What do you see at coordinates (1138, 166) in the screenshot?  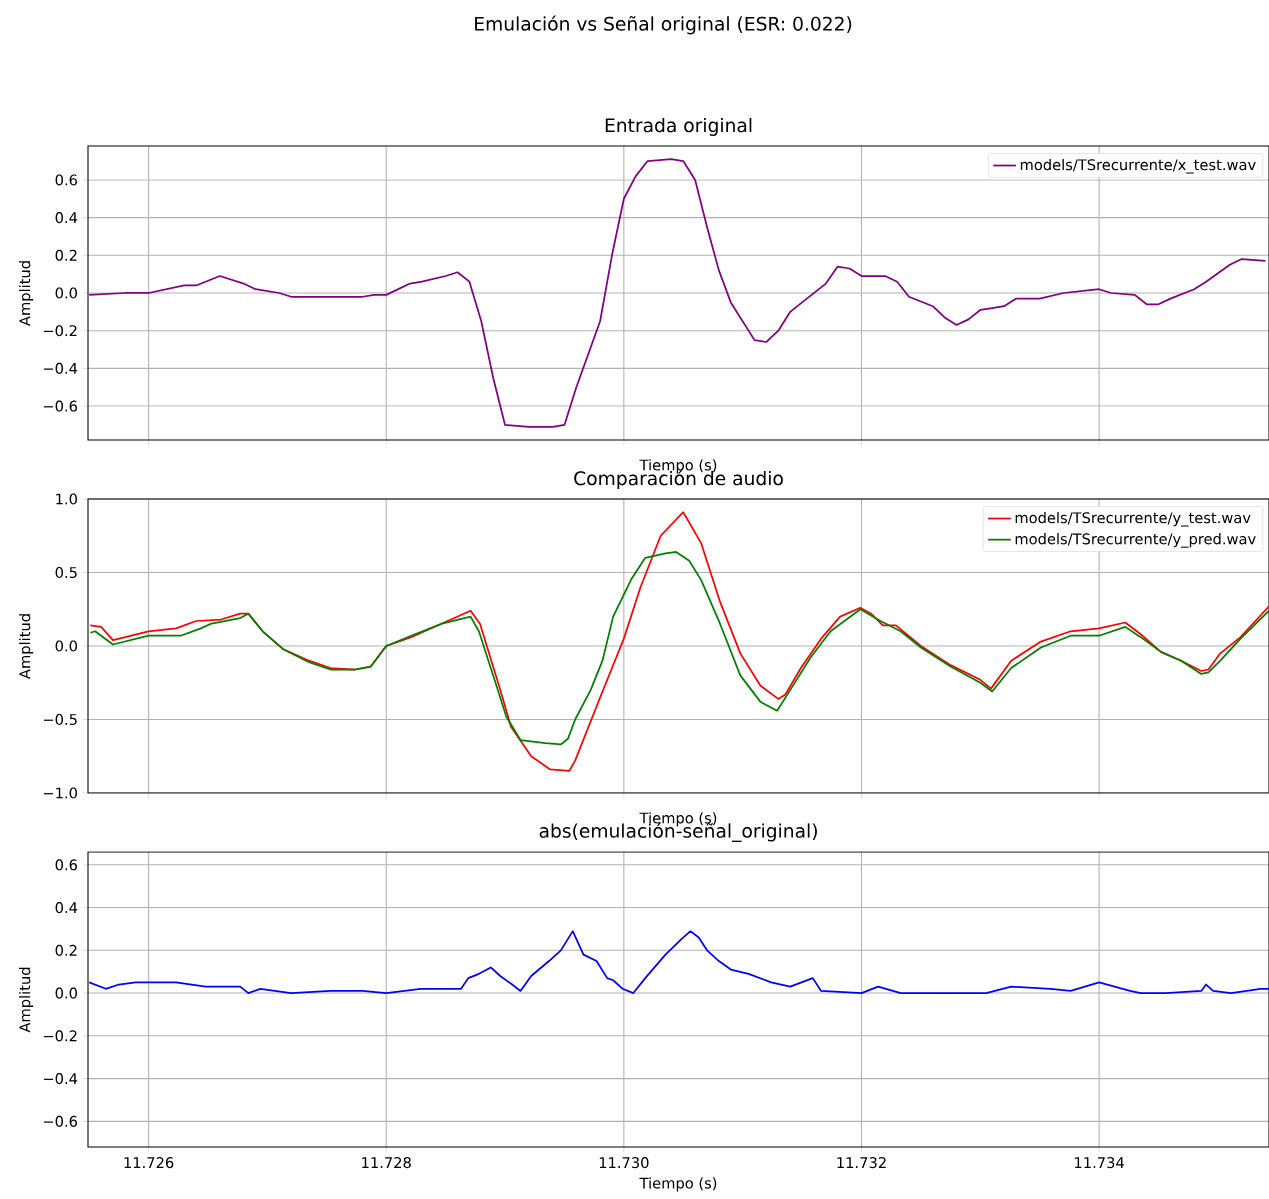 I see `legend-label: models/TSrecurrente/x_test.wav` at bounding box center [1138, 166].